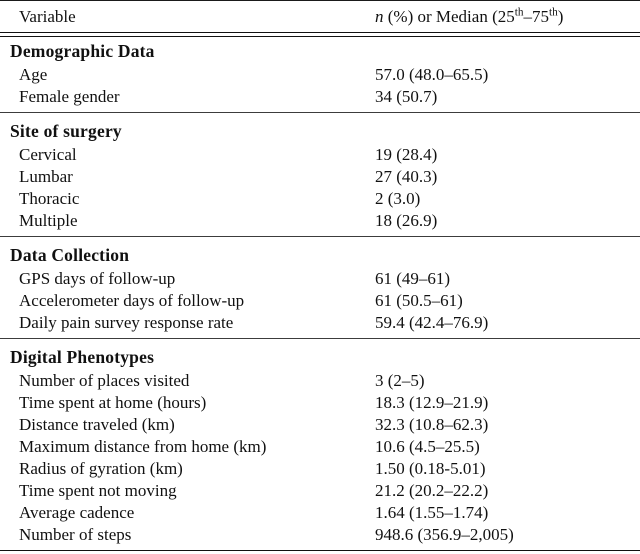 This screenshot has width=640, height=554. What do you see at coordinates (69, 96) in the screenshot?
I see `row-label: Female gender` at bounding box center [69, 96].